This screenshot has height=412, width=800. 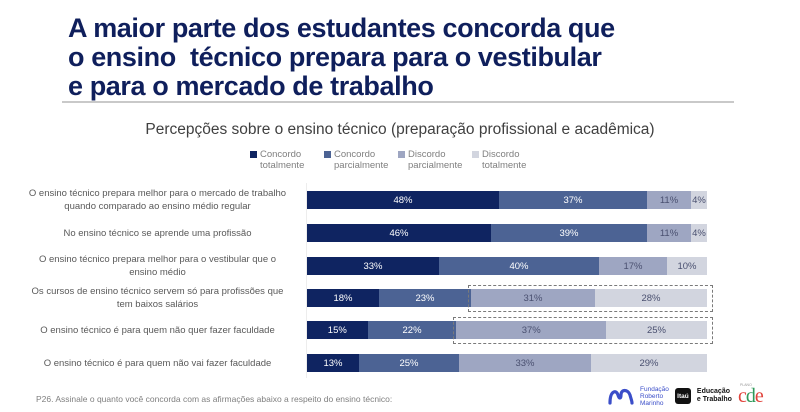 I want to click on bar-segment: 48%, so click(x=403, y=200).